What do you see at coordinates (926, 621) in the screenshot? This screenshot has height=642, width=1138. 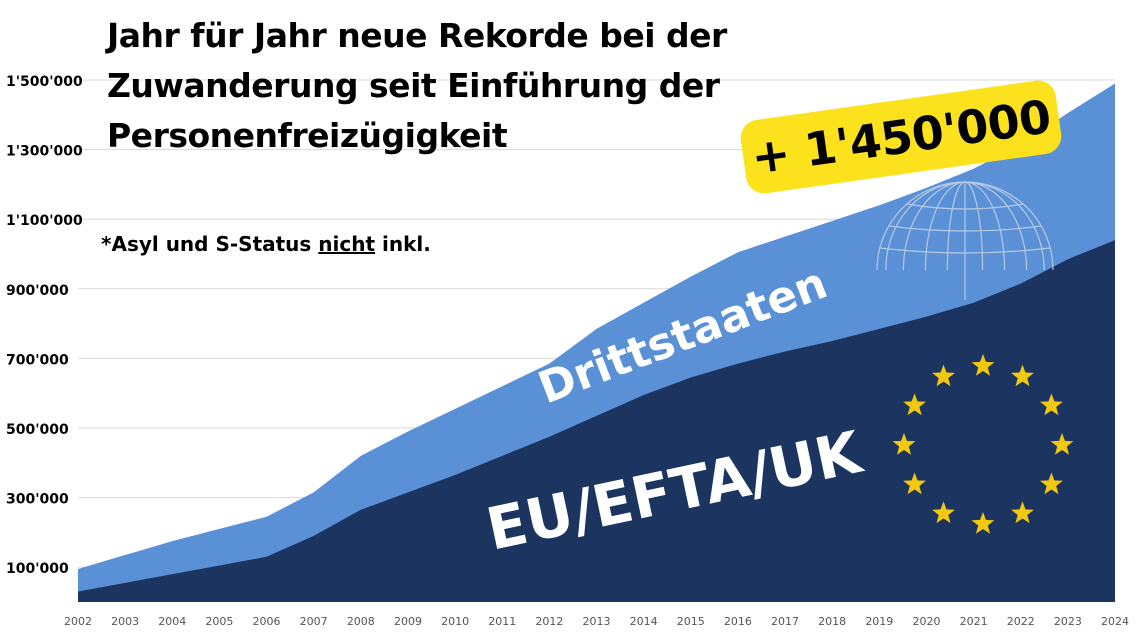 I see `x-tick-label: 2020` at bounding box center [926, 621].